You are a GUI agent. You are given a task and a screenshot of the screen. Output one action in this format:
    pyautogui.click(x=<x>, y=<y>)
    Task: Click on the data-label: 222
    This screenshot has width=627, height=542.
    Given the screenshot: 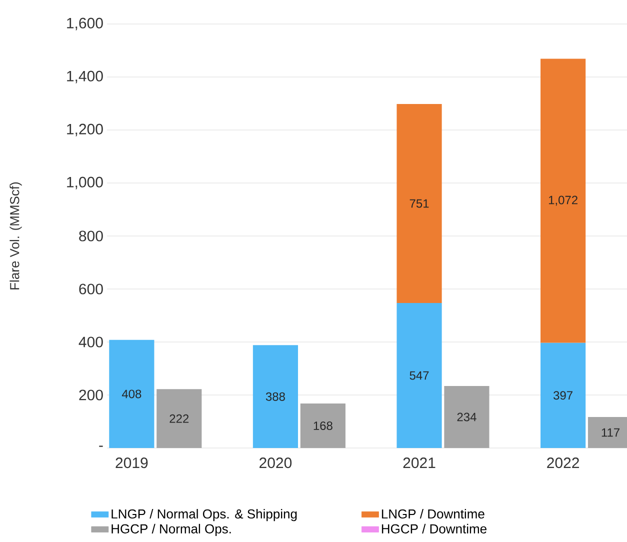 What is the action you would take?
    pyautogui.click(x=179, y=418)
    